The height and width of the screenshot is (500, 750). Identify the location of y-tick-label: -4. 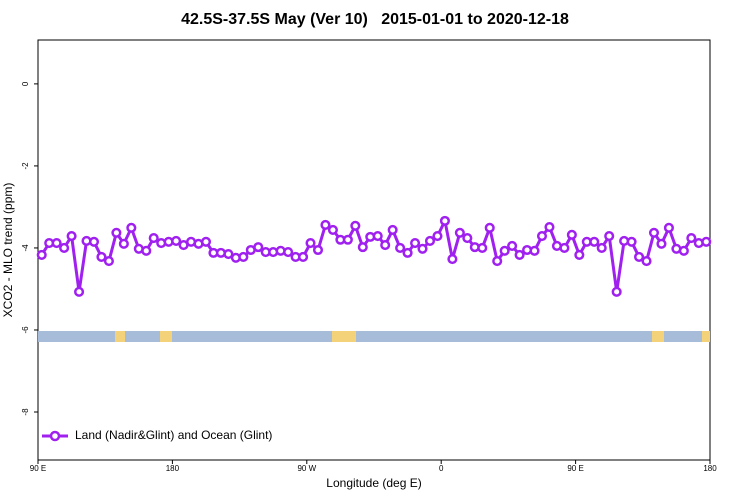
(25, 248).